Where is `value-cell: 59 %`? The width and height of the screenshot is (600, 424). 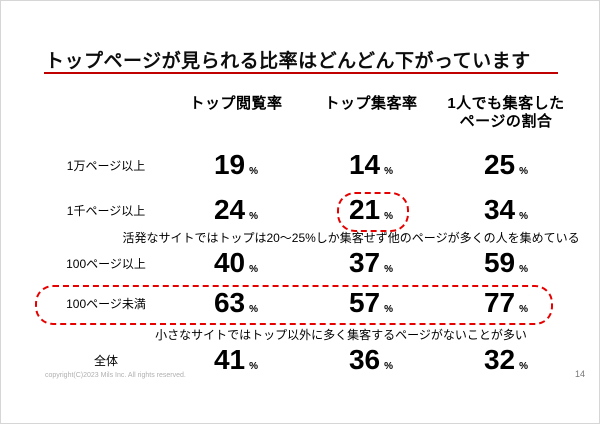 value-cell: 59 % is located at coordinates (506, 263).